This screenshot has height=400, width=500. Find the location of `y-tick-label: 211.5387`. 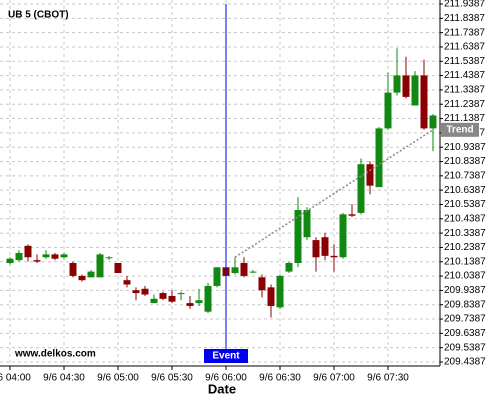

y-tick-label: 211.5387 is located at coordinates (464, 61).